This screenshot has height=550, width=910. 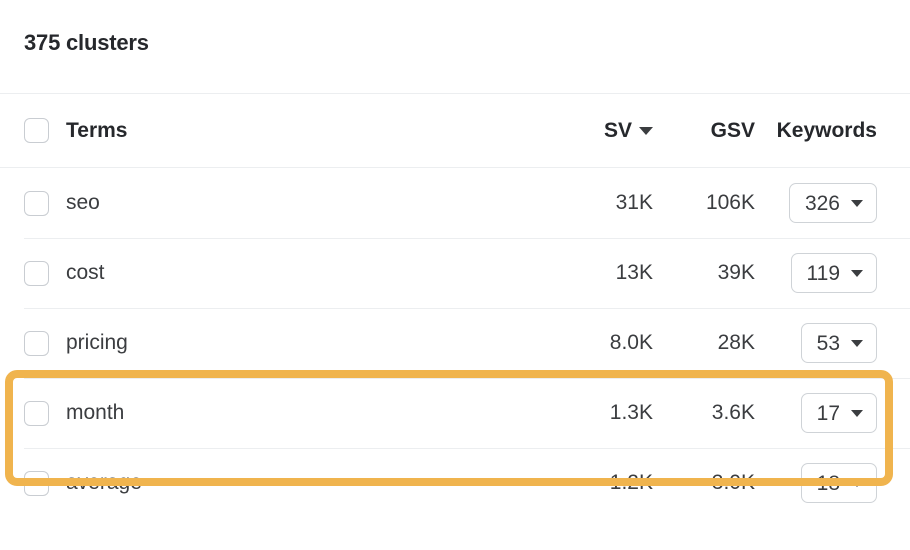 What do you see at coordinates (631, 342) in the screenshot?
I see `cell-sv: 8.0K` at bounding box center [631, 342].